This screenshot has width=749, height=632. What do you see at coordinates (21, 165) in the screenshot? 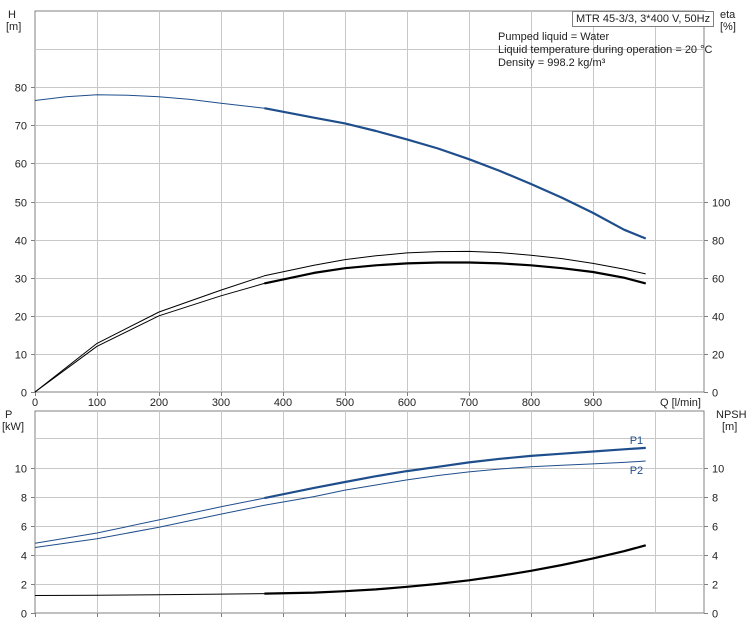
I see `upper-left-tick-label: 60` at bounding box center [21, 165].